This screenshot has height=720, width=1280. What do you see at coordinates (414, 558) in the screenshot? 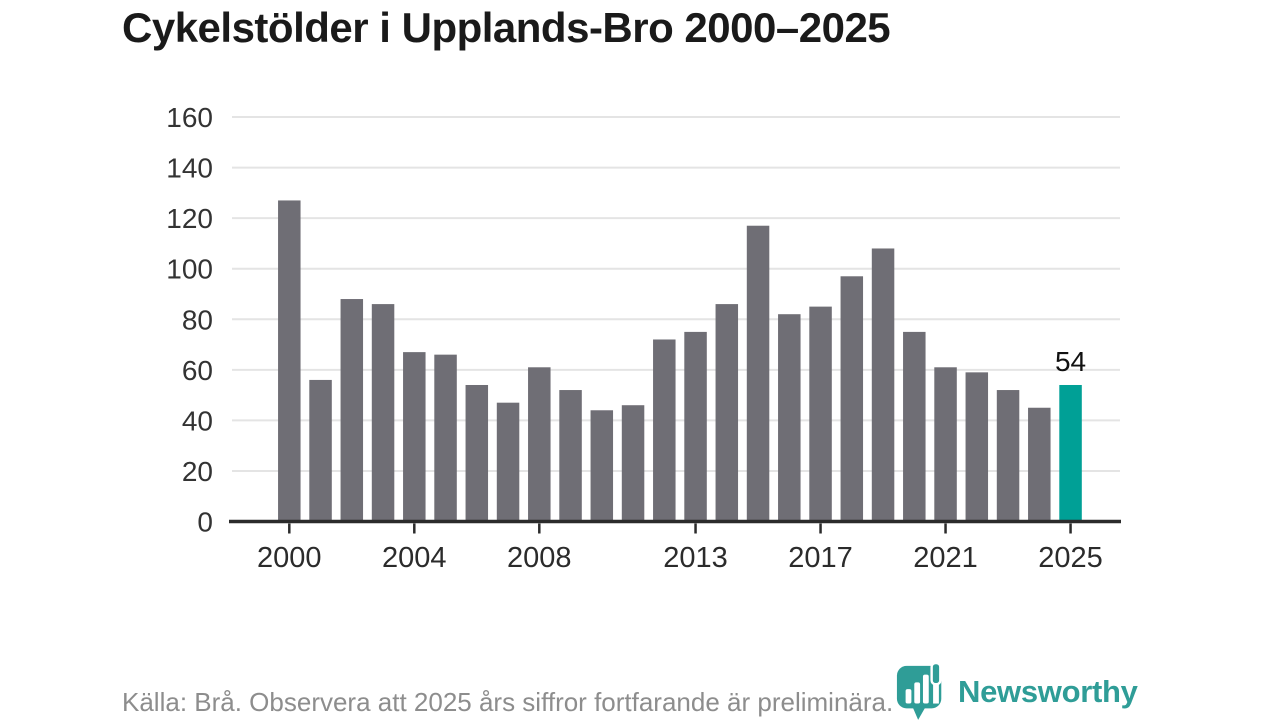
I see `x-tick-label-2004: 2004` at bounding box center [414, 558].